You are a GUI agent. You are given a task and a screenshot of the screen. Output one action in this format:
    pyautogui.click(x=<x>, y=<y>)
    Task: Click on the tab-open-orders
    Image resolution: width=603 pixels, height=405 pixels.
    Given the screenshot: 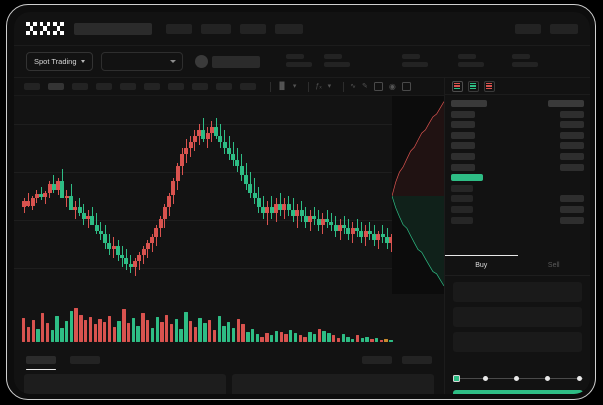 What is the action you would take?
    pyautogui.click(x=41, y=363)
    